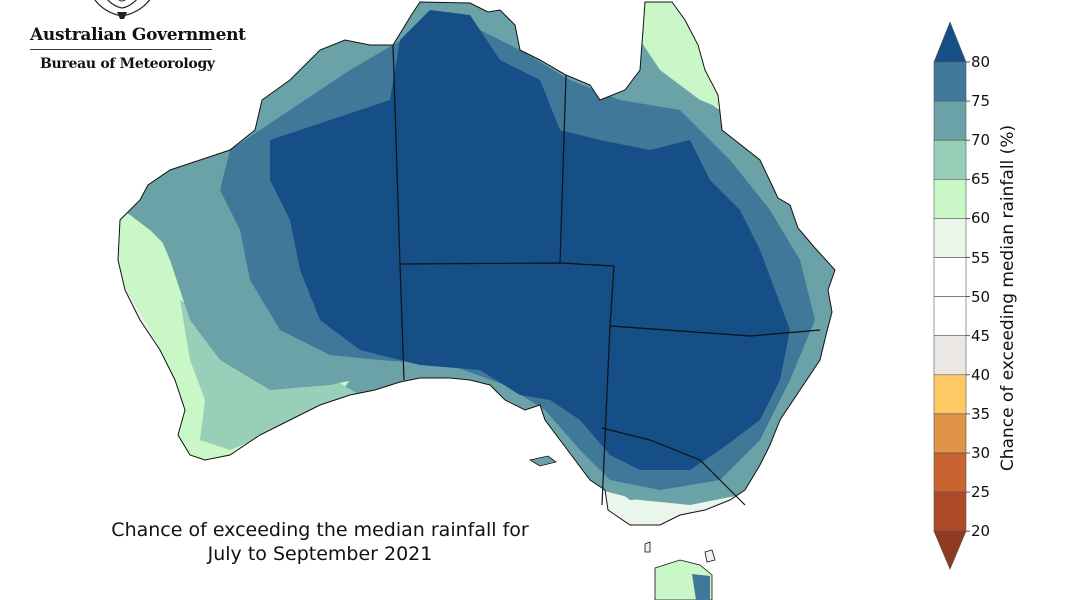  Describe the element at coordinates (981, 218) in the screenshot. I see `colorbar-tick-60: 60` at that location.